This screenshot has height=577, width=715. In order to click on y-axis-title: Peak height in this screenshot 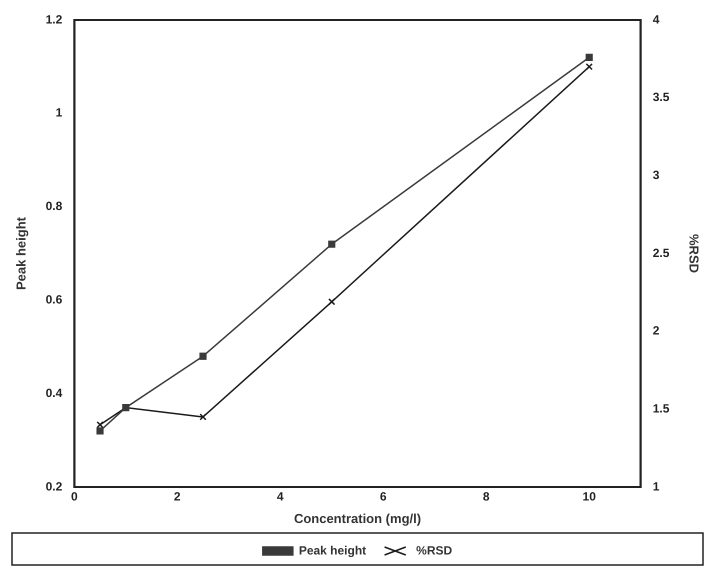, I will do `click(20, 253)`.